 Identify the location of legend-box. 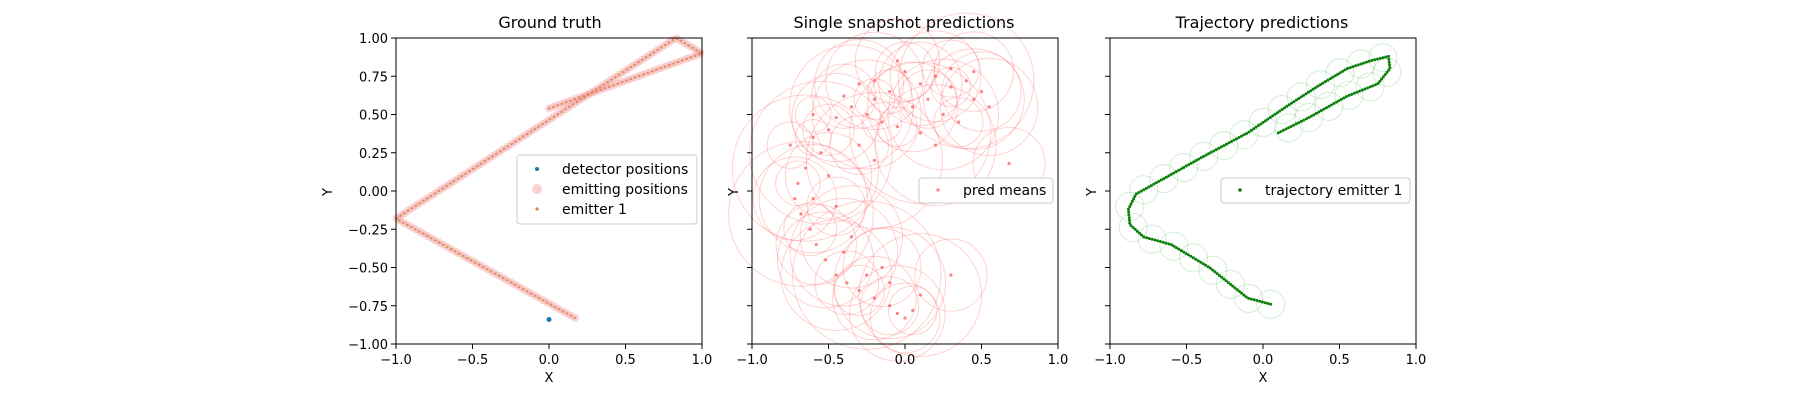
(607, 189).